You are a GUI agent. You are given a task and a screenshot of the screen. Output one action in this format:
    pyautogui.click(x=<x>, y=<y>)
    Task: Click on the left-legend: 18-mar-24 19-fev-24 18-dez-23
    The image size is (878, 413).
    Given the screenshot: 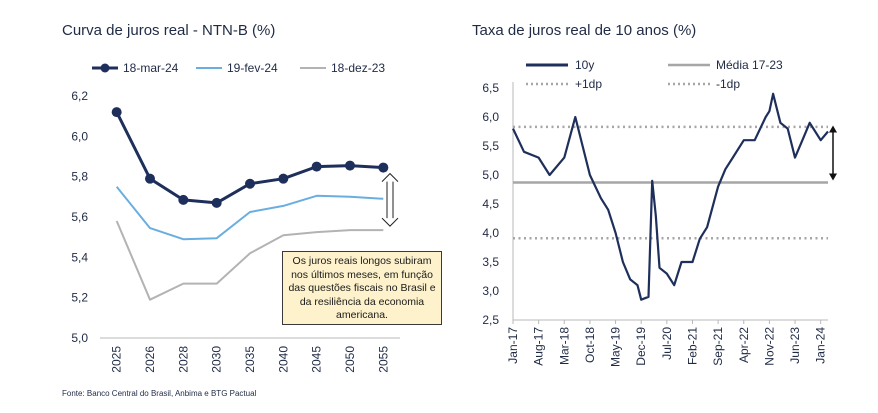 What is the action you would take?
    pyautogui.click(x=238, y=68)
    